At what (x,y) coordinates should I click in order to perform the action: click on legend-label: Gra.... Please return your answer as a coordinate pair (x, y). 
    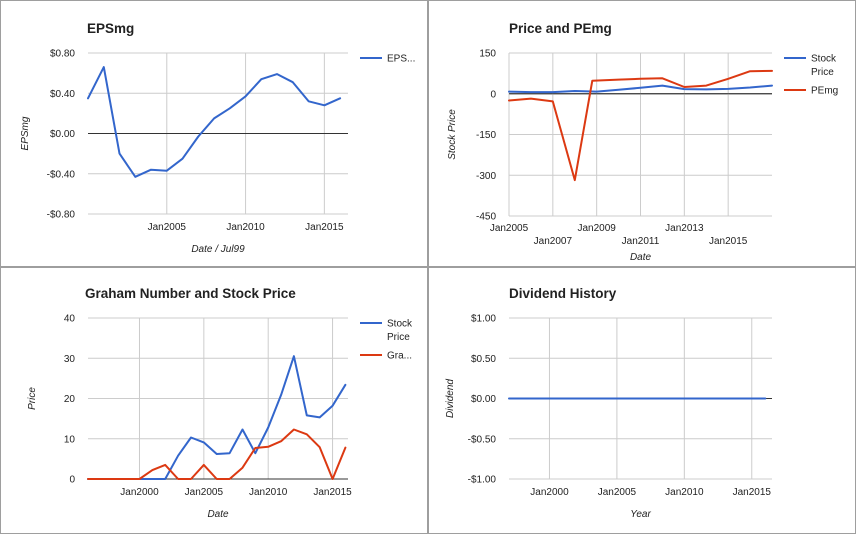
    Looking at the image, I should click on (399, 356).